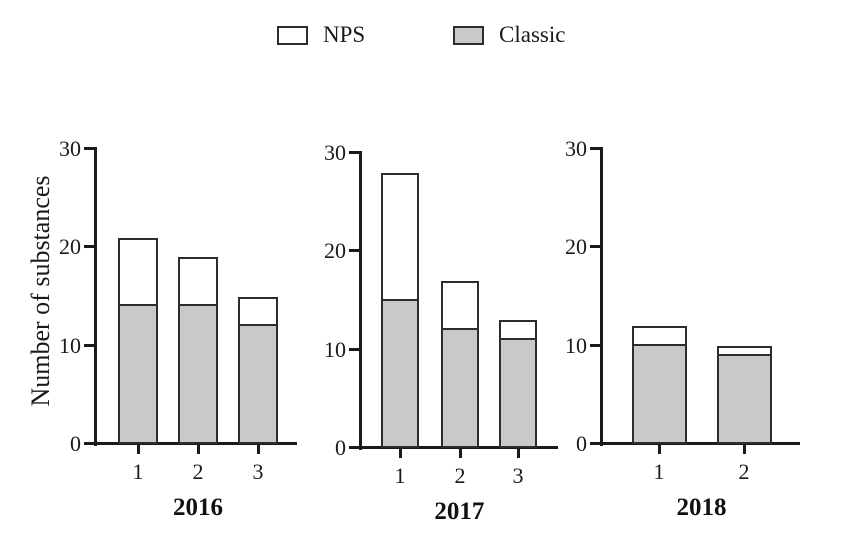  Describe the element at coordinates (532, 34) in the screenshot. I see `classic-legend-label: Classic` at that location.